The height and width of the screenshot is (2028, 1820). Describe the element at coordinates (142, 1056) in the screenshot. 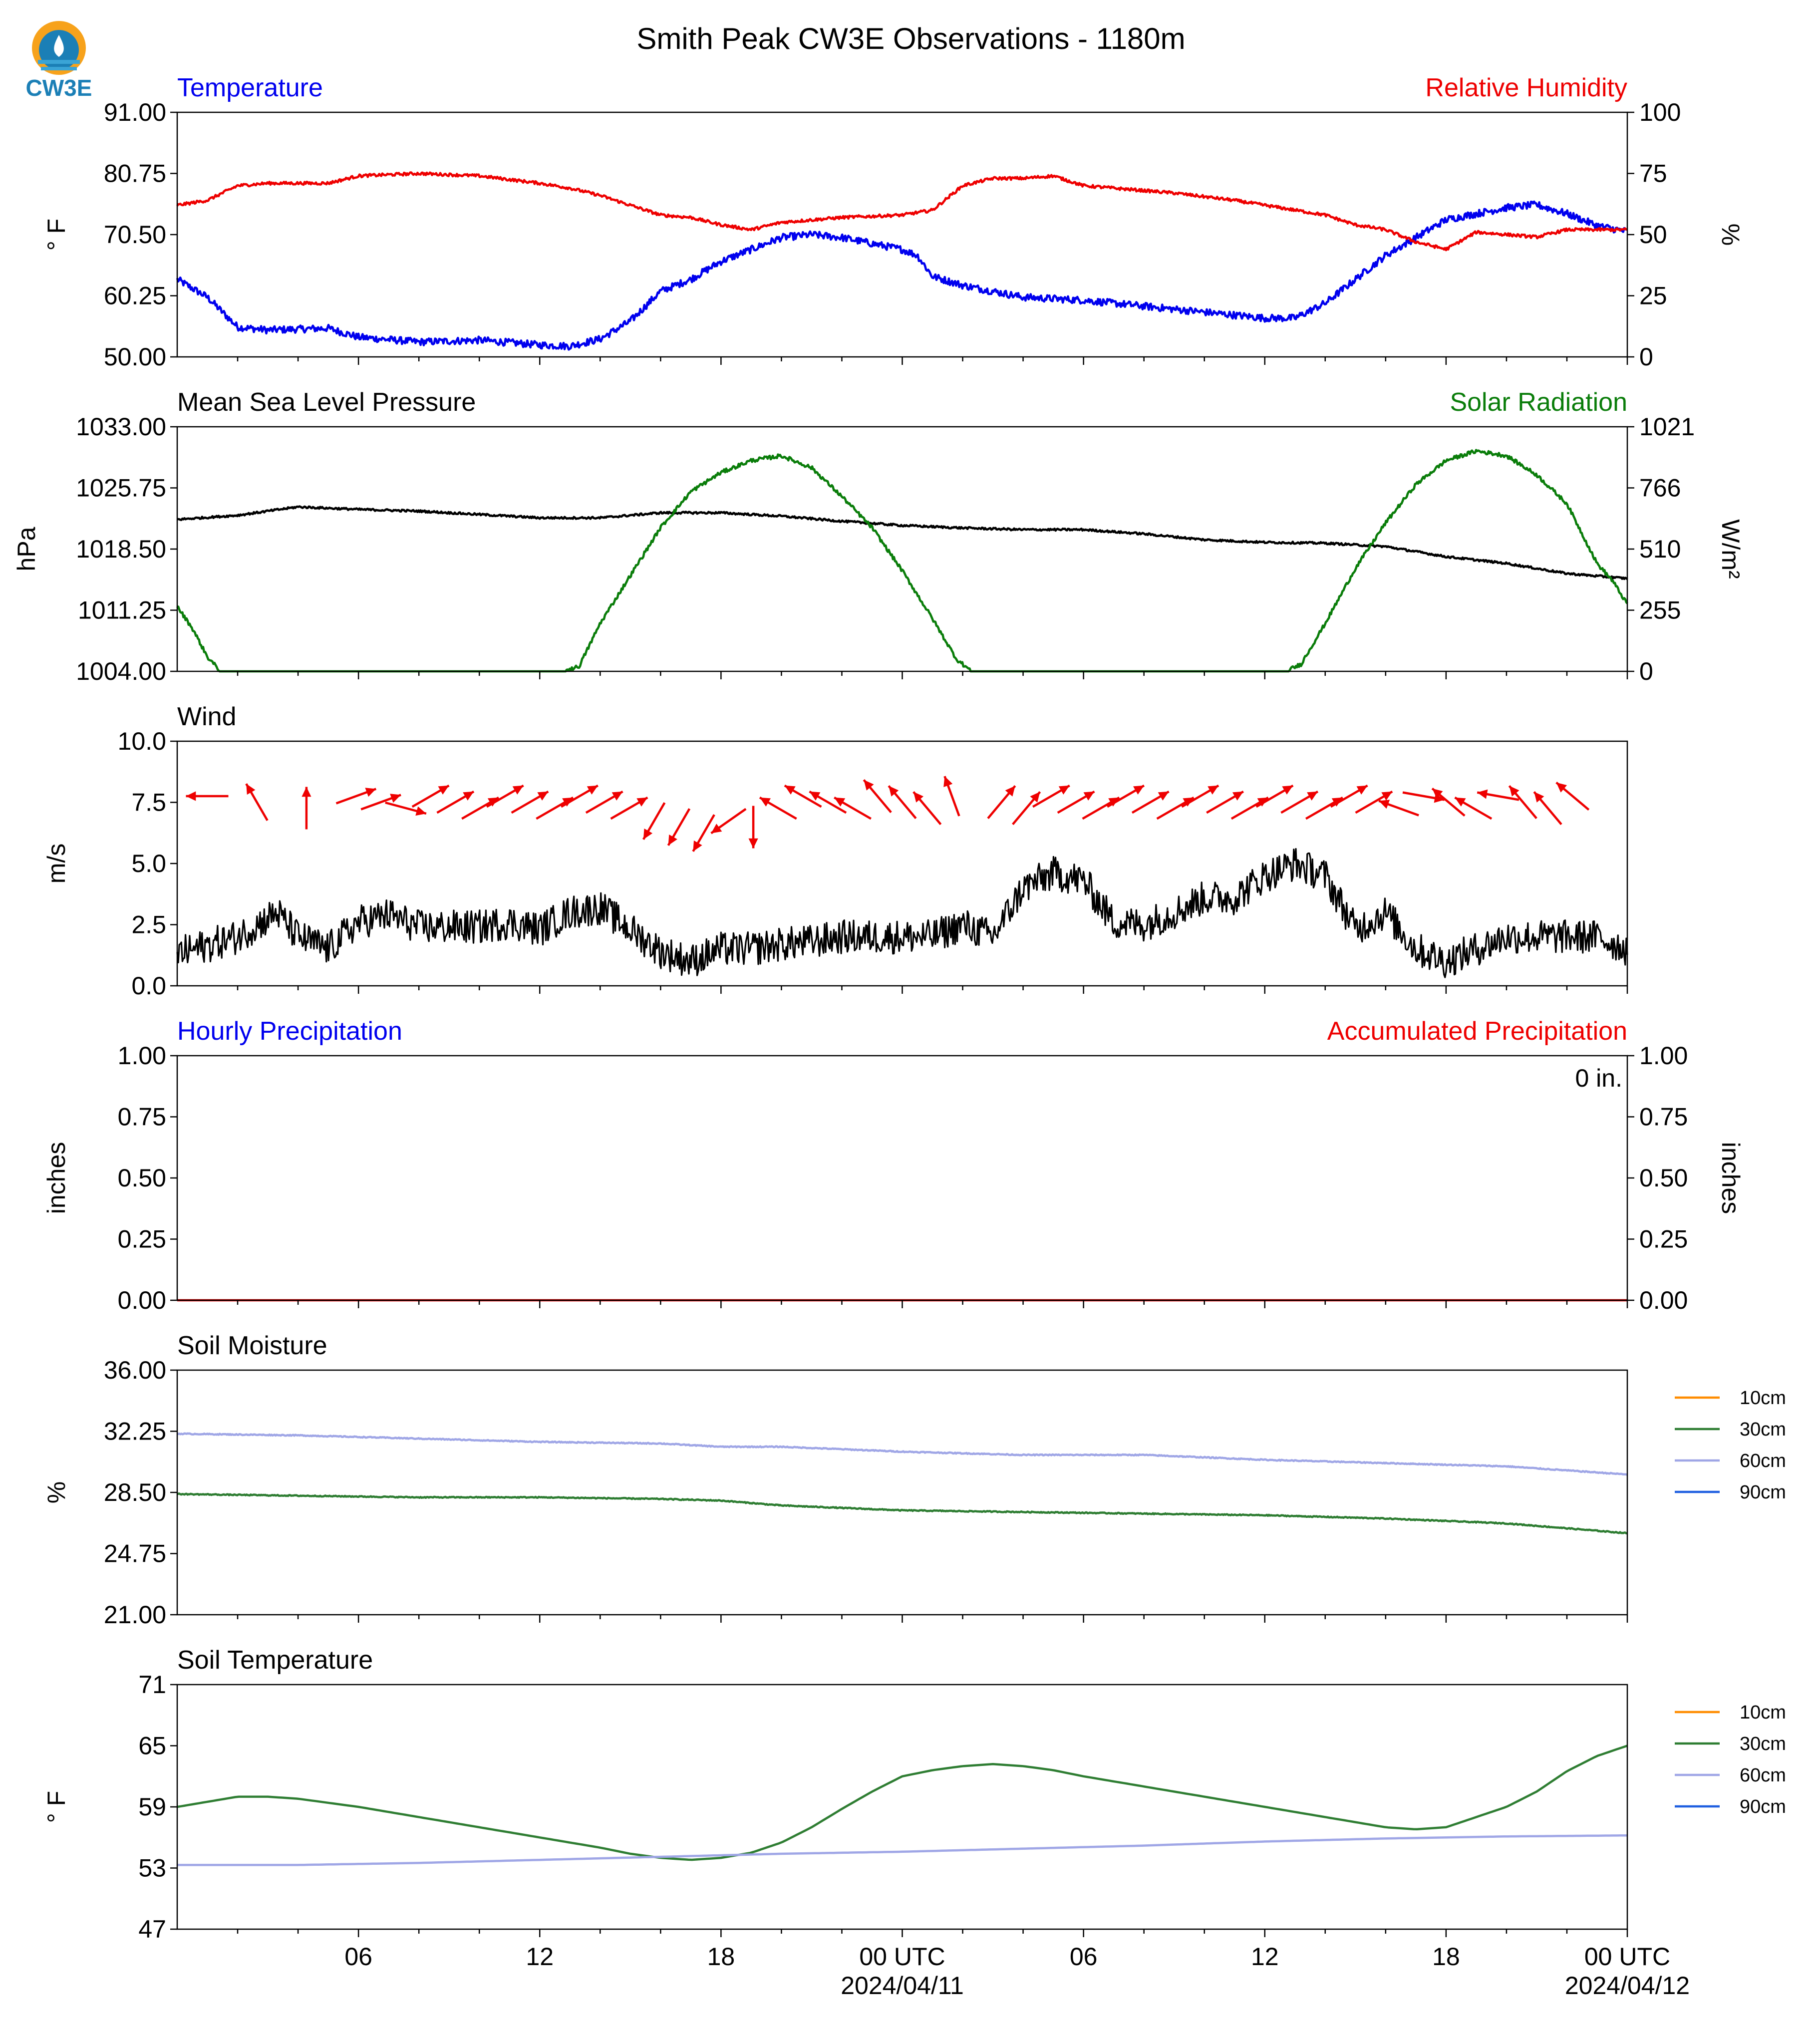

I see `y-tick-label: 1.00` at that location.